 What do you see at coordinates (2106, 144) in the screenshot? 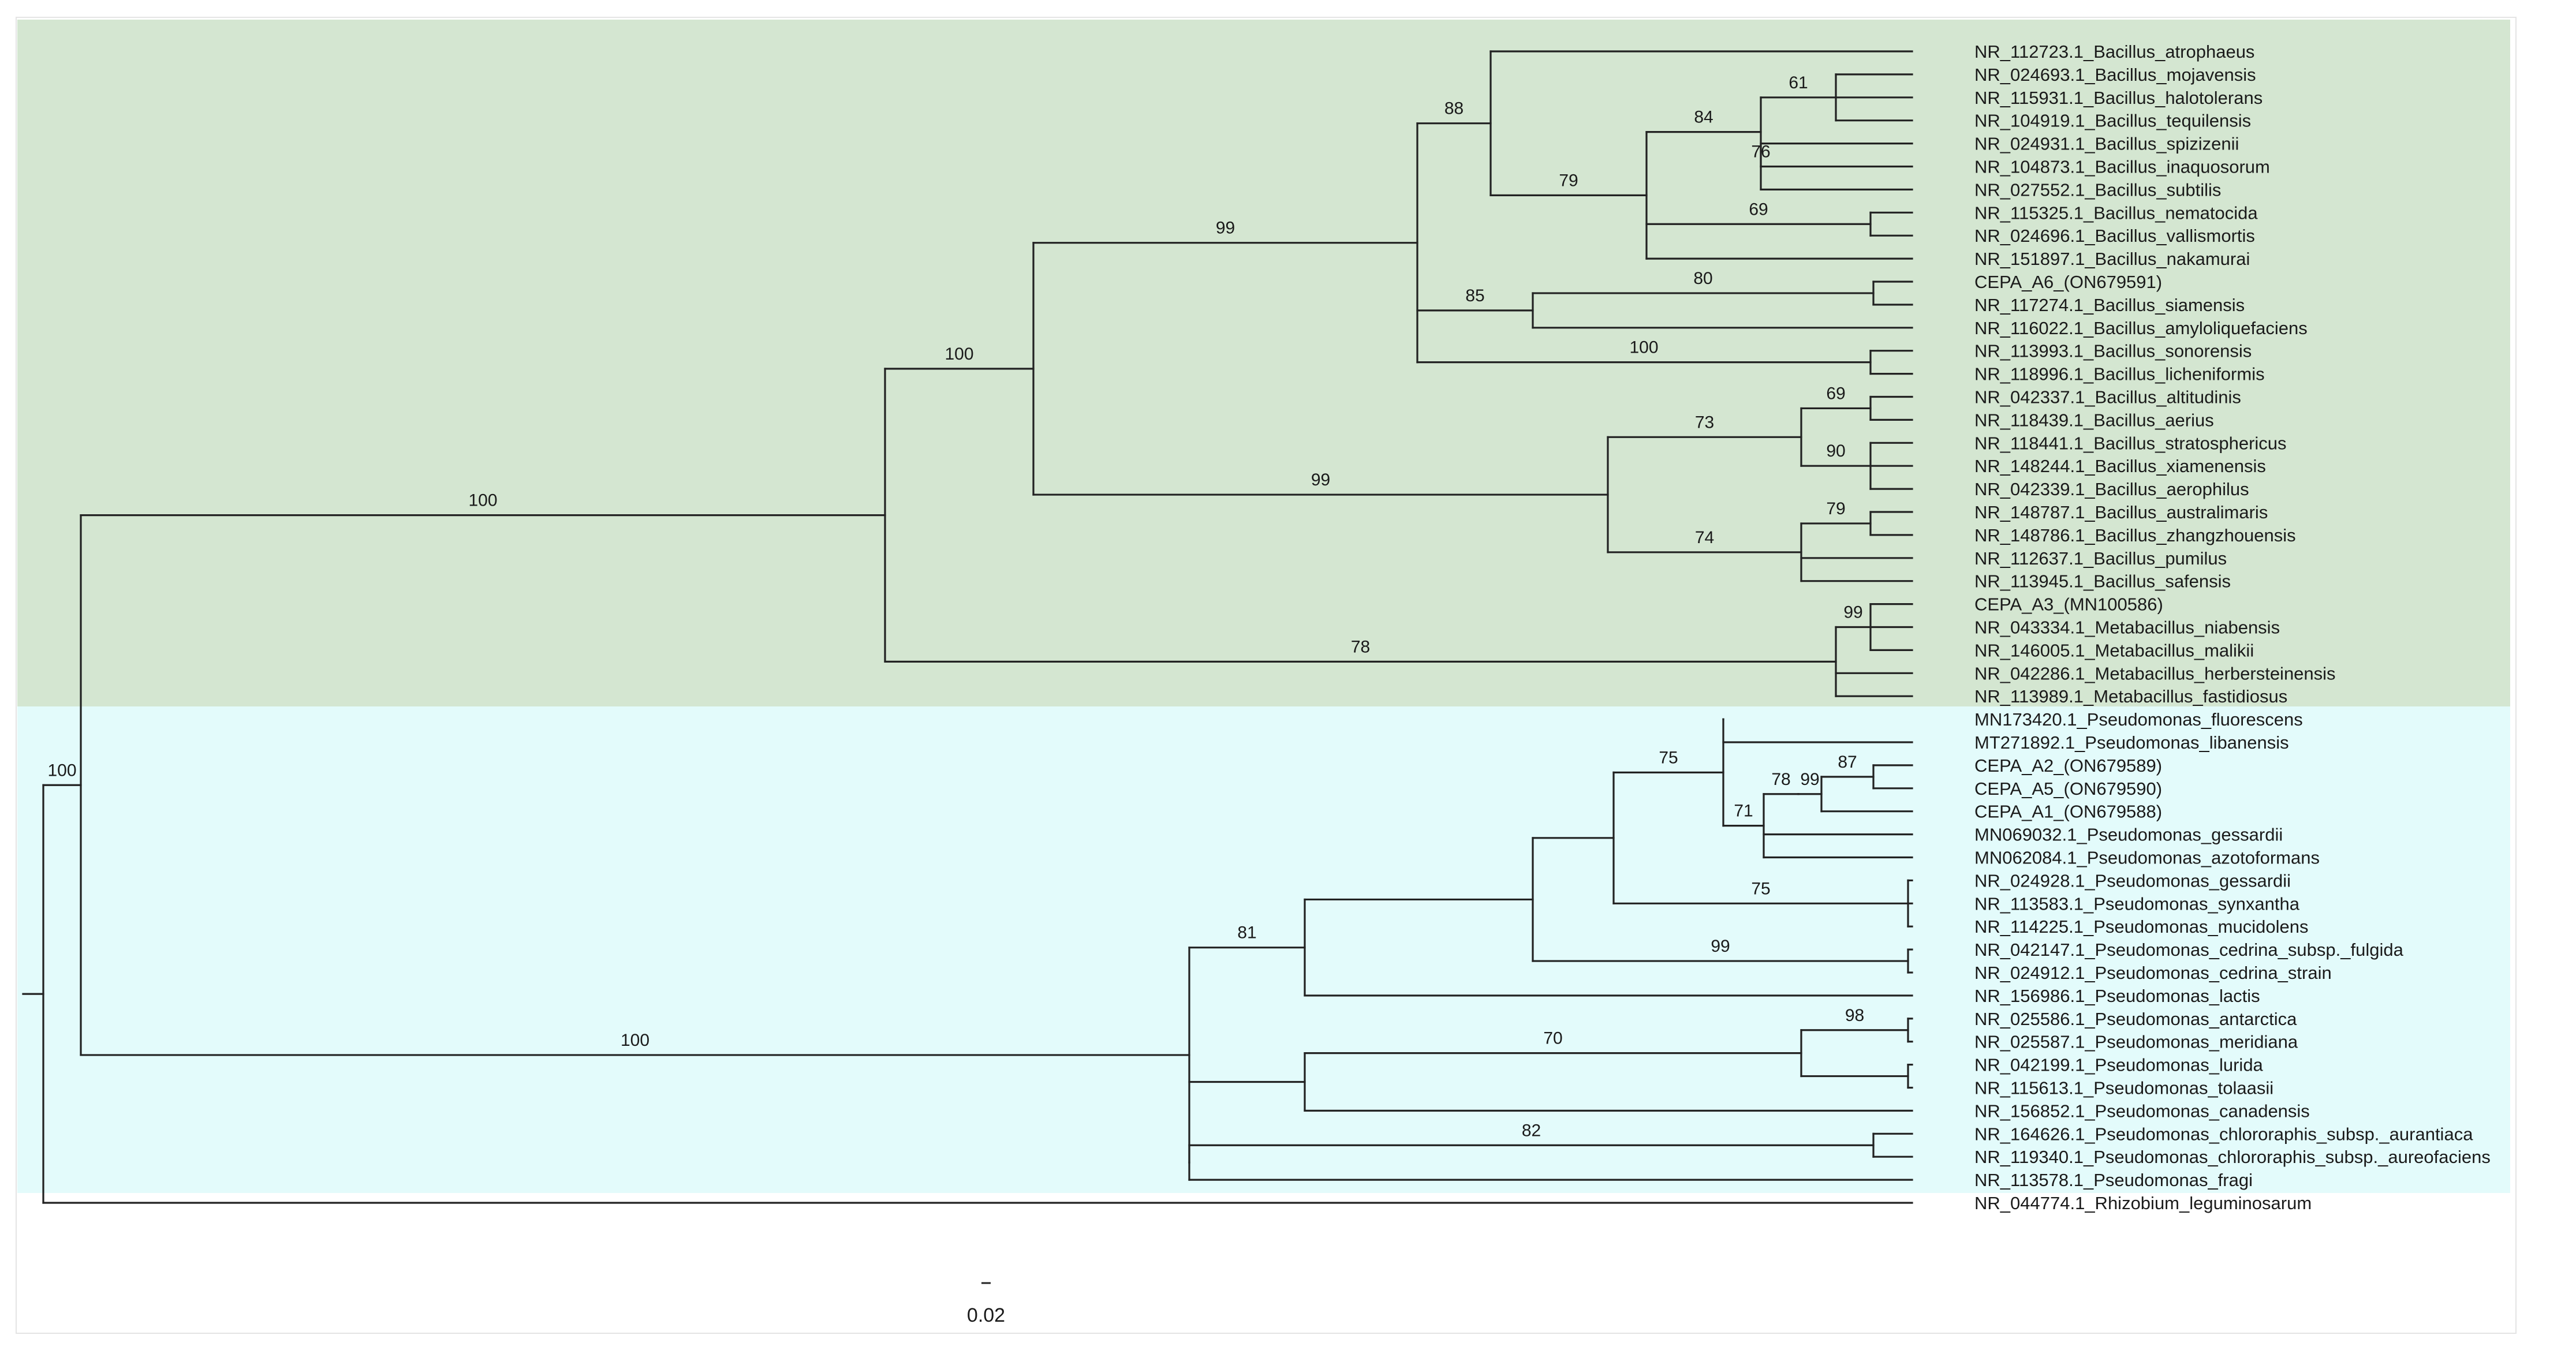
I see `taxon-label: NR_024931.1_Bacillus_spizizenii` at bounding box center [2106, 144].